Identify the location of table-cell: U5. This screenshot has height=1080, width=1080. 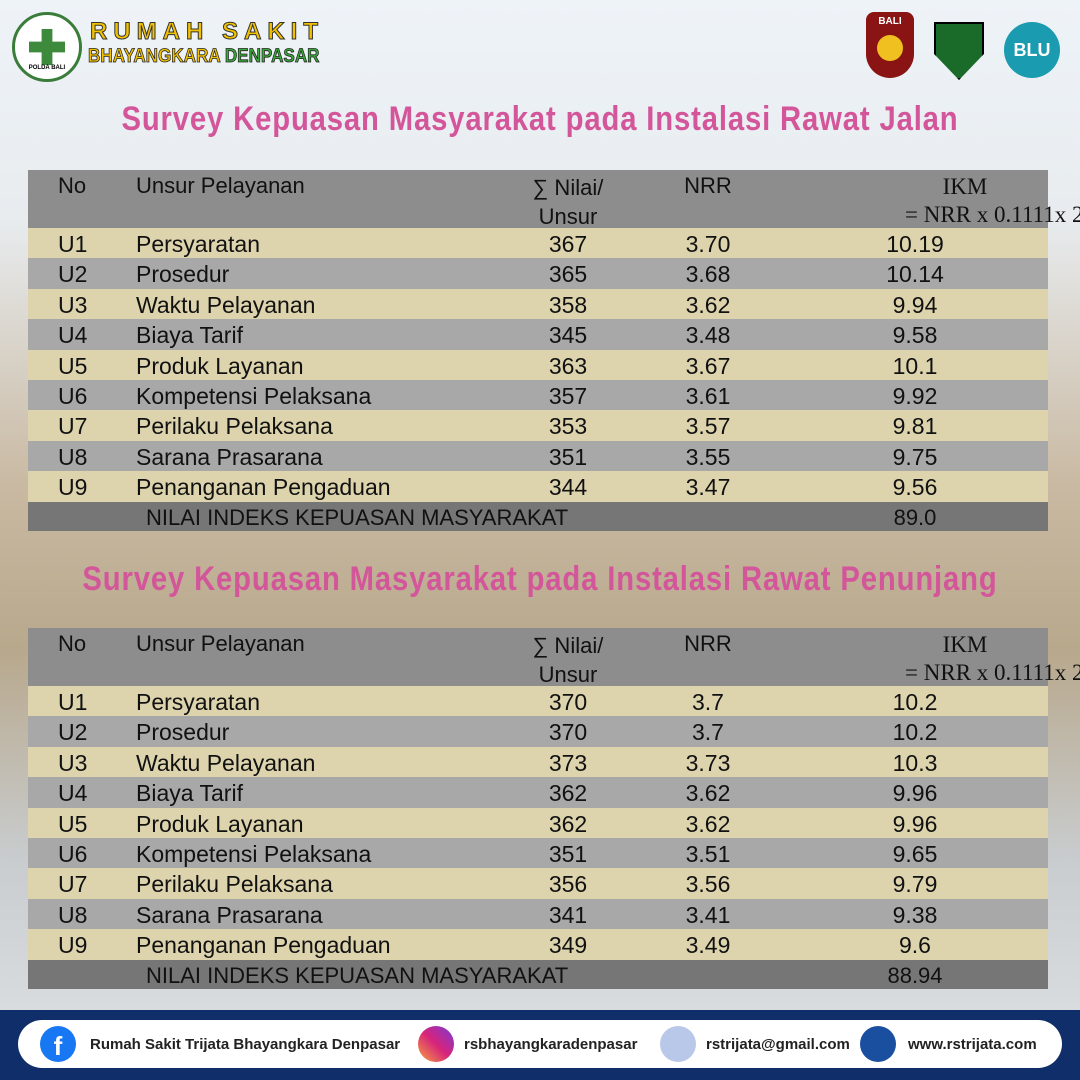
(73, 365).